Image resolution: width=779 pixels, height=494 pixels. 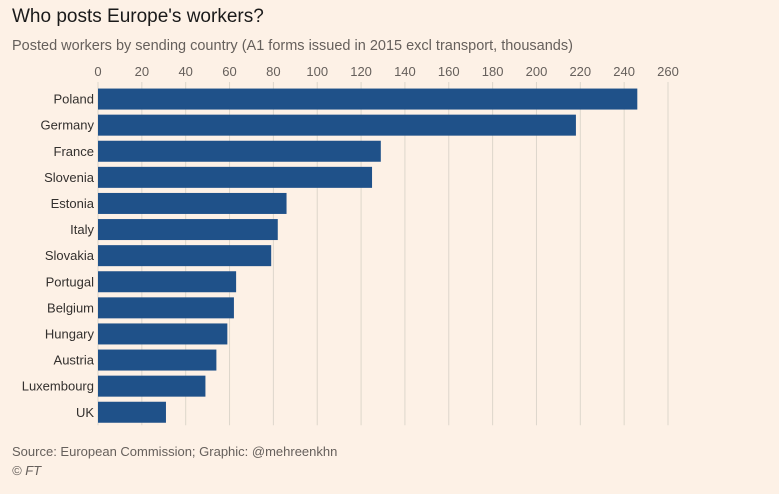 I want to click on bar-hungary, so click(x=163, y=334).